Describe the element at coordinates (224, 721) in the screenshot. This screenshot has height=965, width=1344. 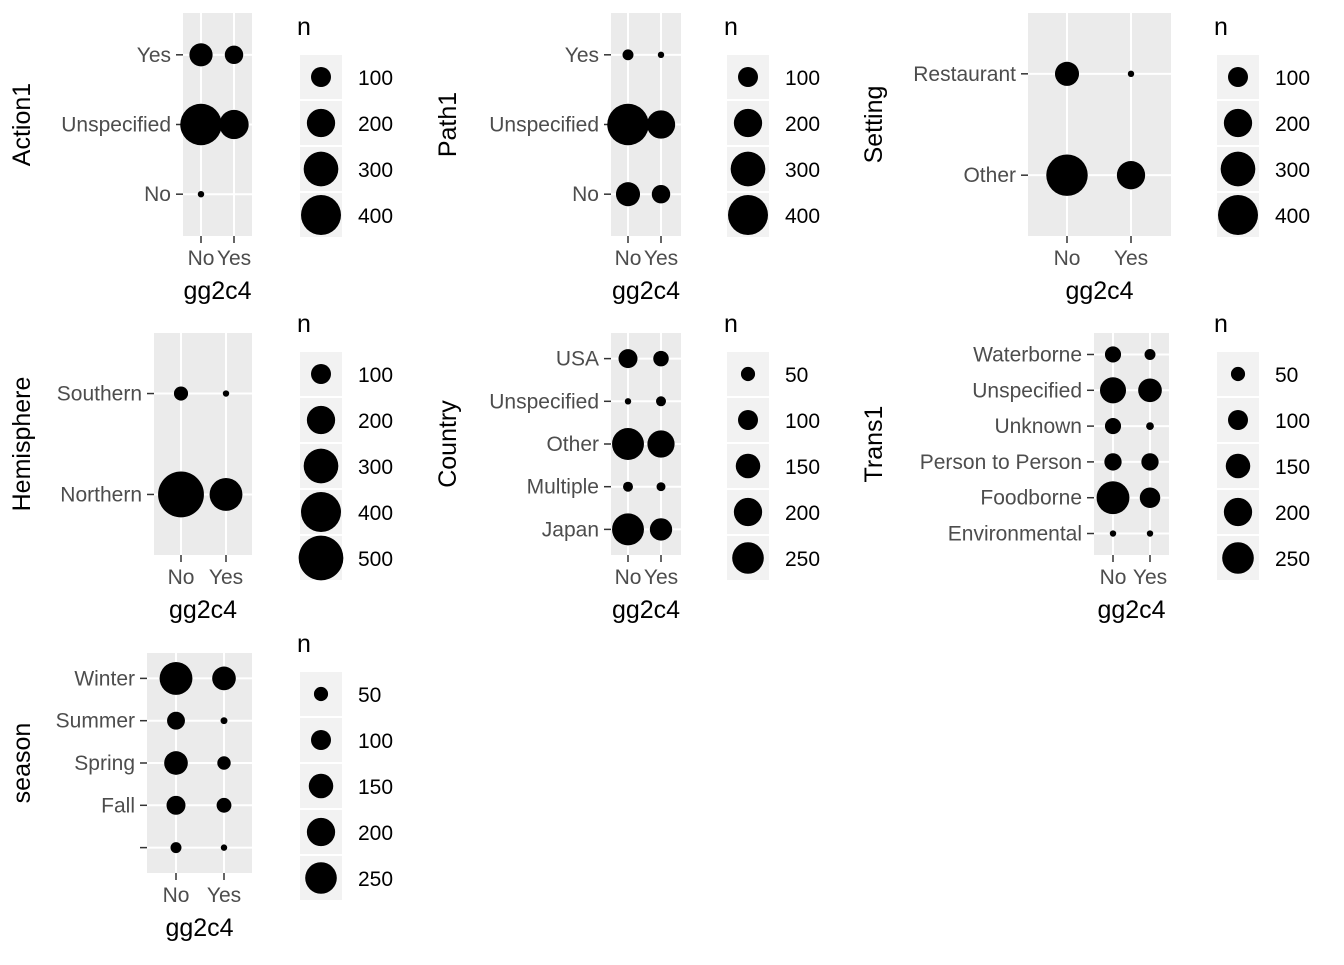
I see `point-yes-summer` at that location.